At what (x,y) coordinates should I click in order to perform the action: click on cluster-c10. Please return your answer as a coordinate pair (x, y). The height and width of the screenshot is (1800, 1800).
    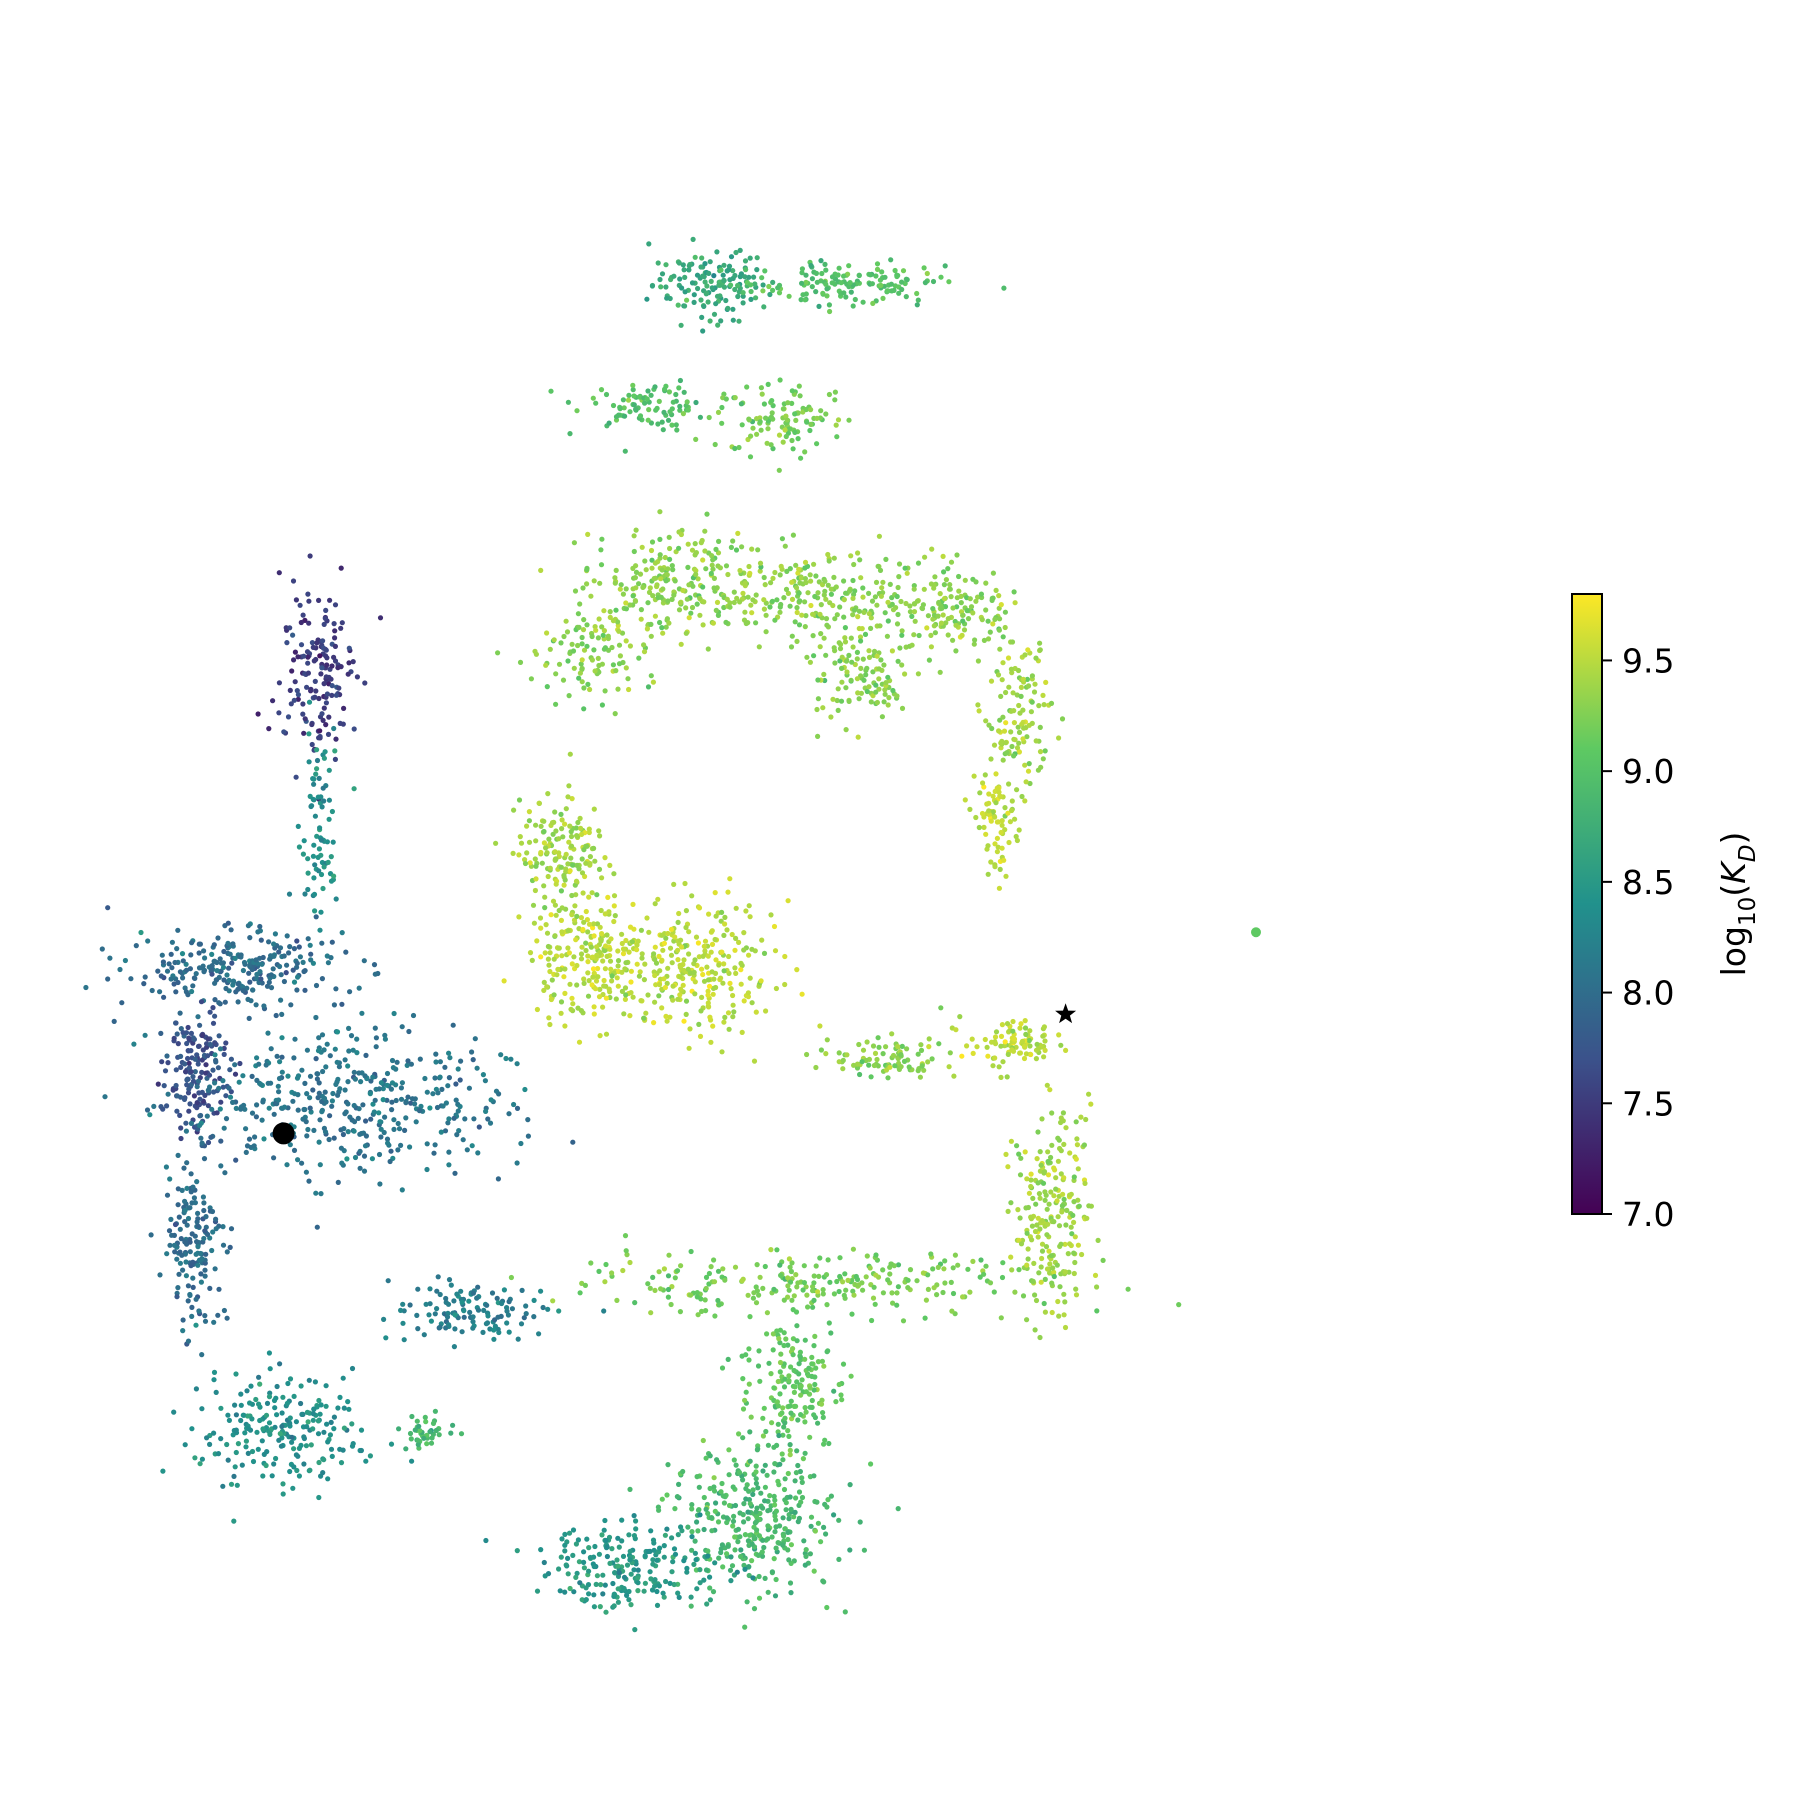
    Looking at the image, I should click on (1020, 729).